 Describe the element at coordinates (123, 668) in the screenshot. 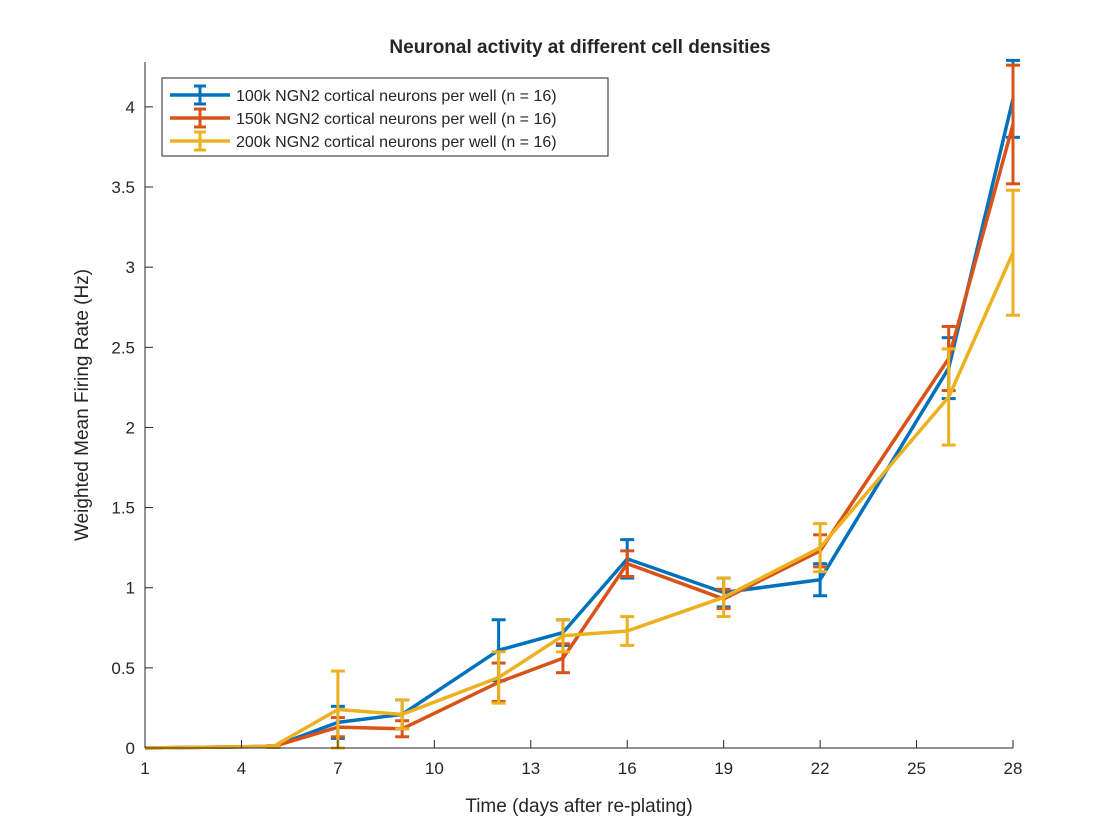

I see `y-tick-label: 0.5` at that location.